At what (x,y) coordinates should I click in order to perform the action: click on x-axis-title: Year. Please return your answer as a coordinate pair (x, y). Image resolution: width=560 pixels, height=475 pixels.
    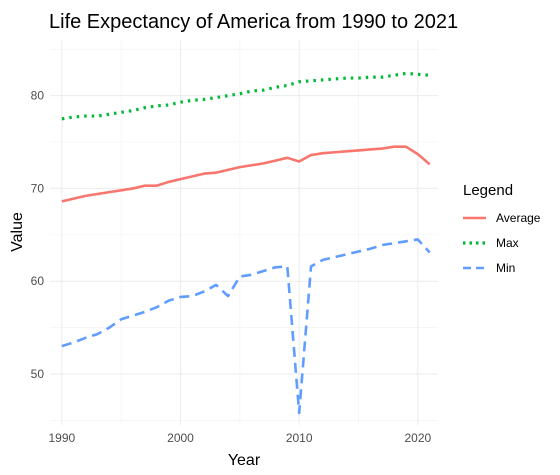
    Looking at the image, I should click on (244, 460).